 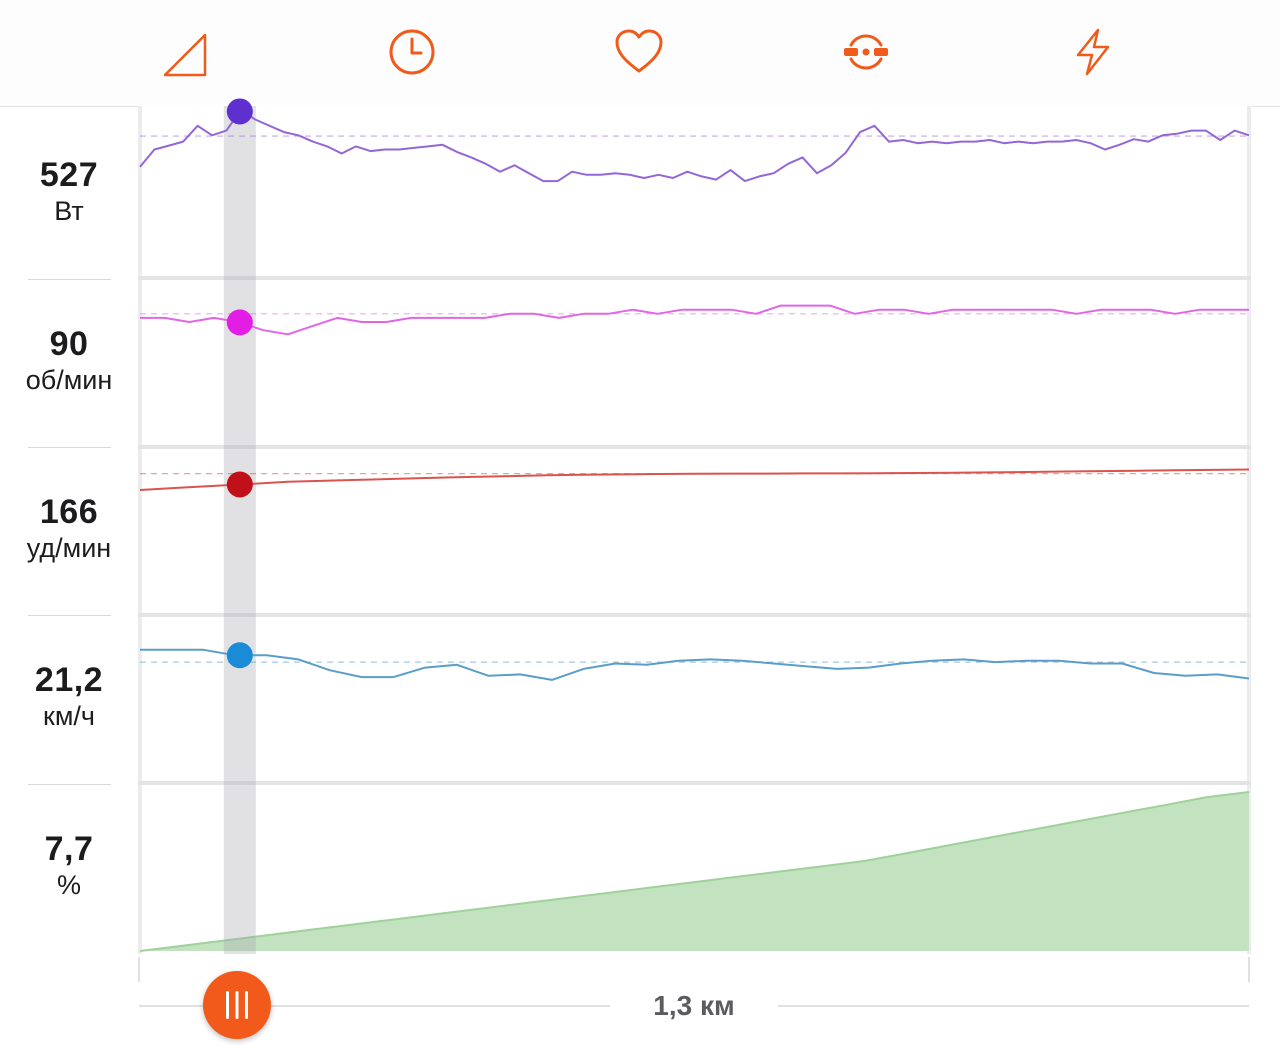 I want to click on grip-icon, so click(x=237, y=1005).